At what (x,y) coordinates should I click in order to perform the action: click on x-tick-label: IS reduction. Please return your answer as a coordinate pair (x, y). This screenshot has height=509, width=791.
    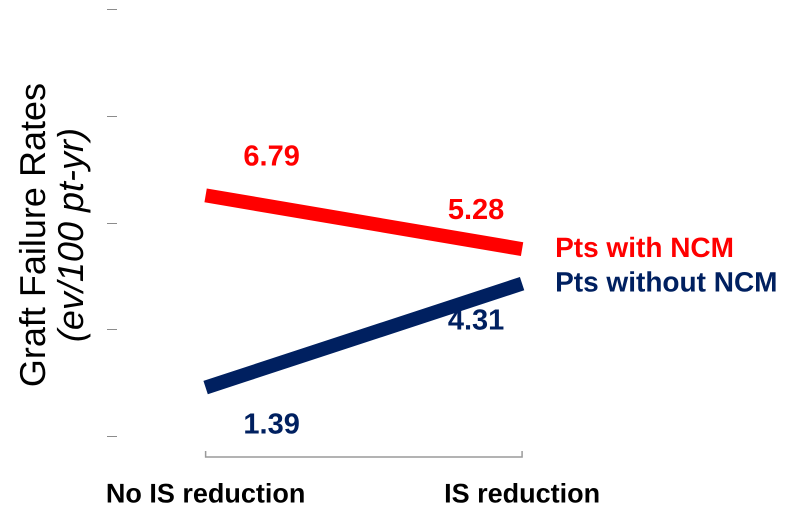
    Looking at the image, I should click on (522, 493).